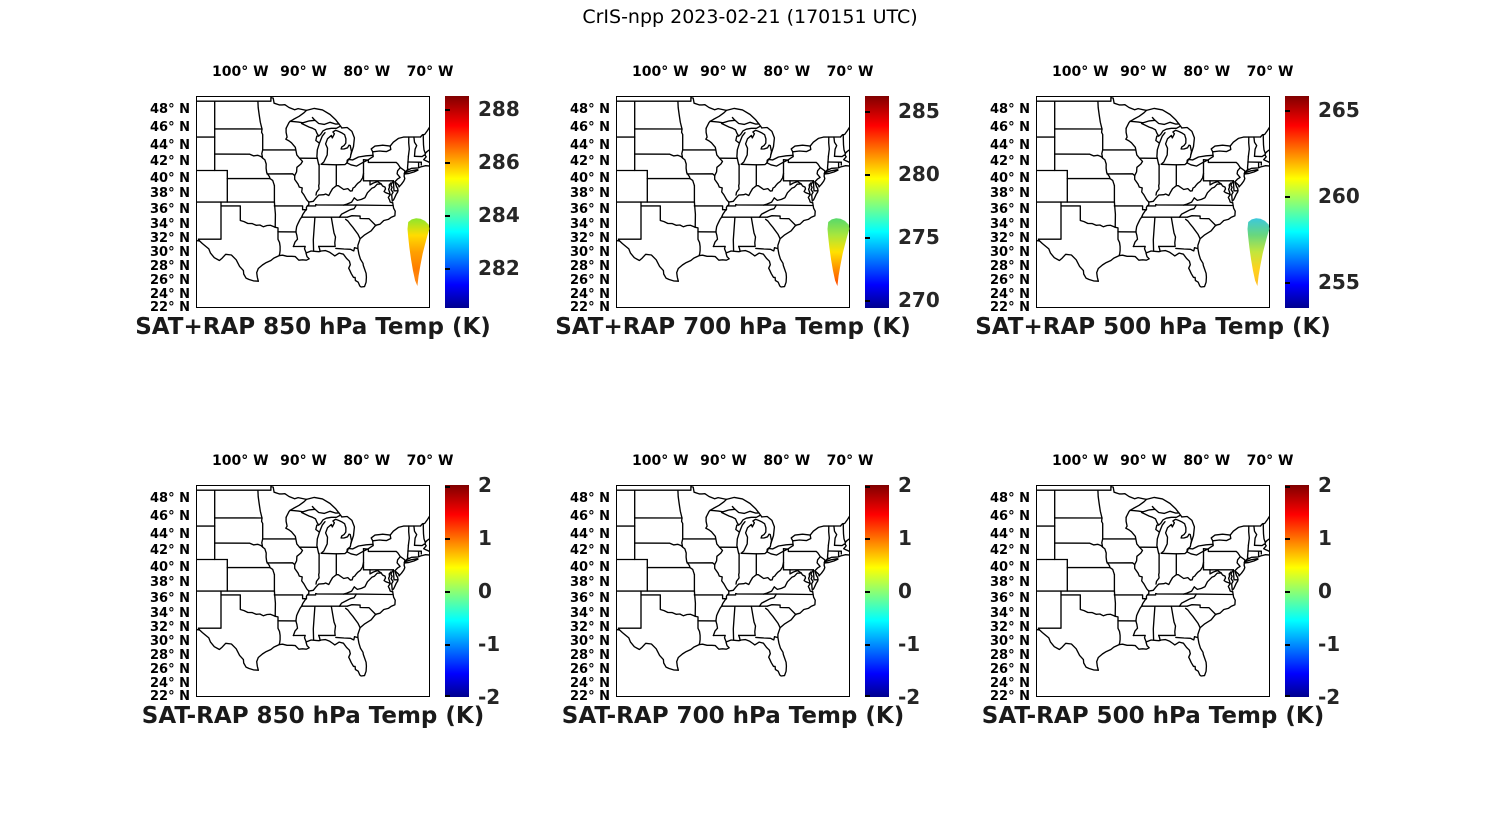 Image resolution: width=1500 pixels, height=825 pixels. Describe the element at coordinates (313, 716) in the screenshot. I see `panel-title: SAT-RAP 850 hPa Temp (K)` at that location.